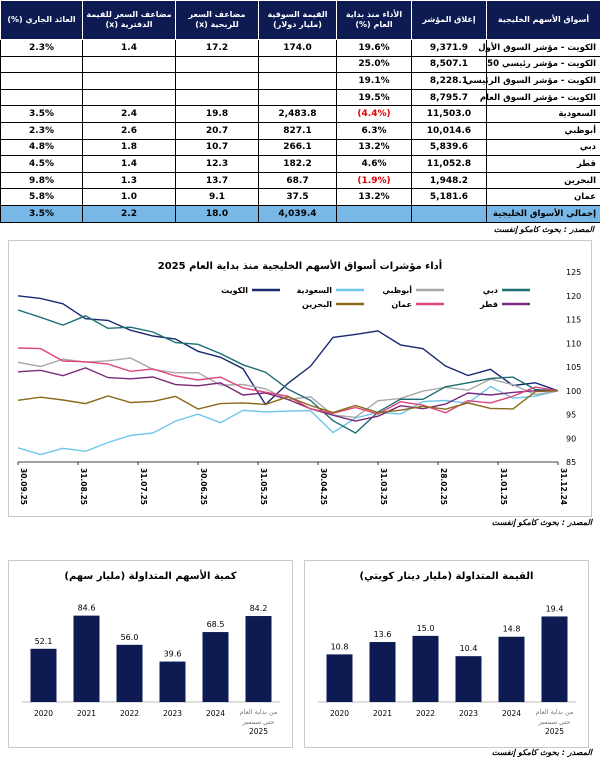  Describe the element at coordinates (217, 48) in the screenshot. I see `pe-cell: 17.2` at that location.